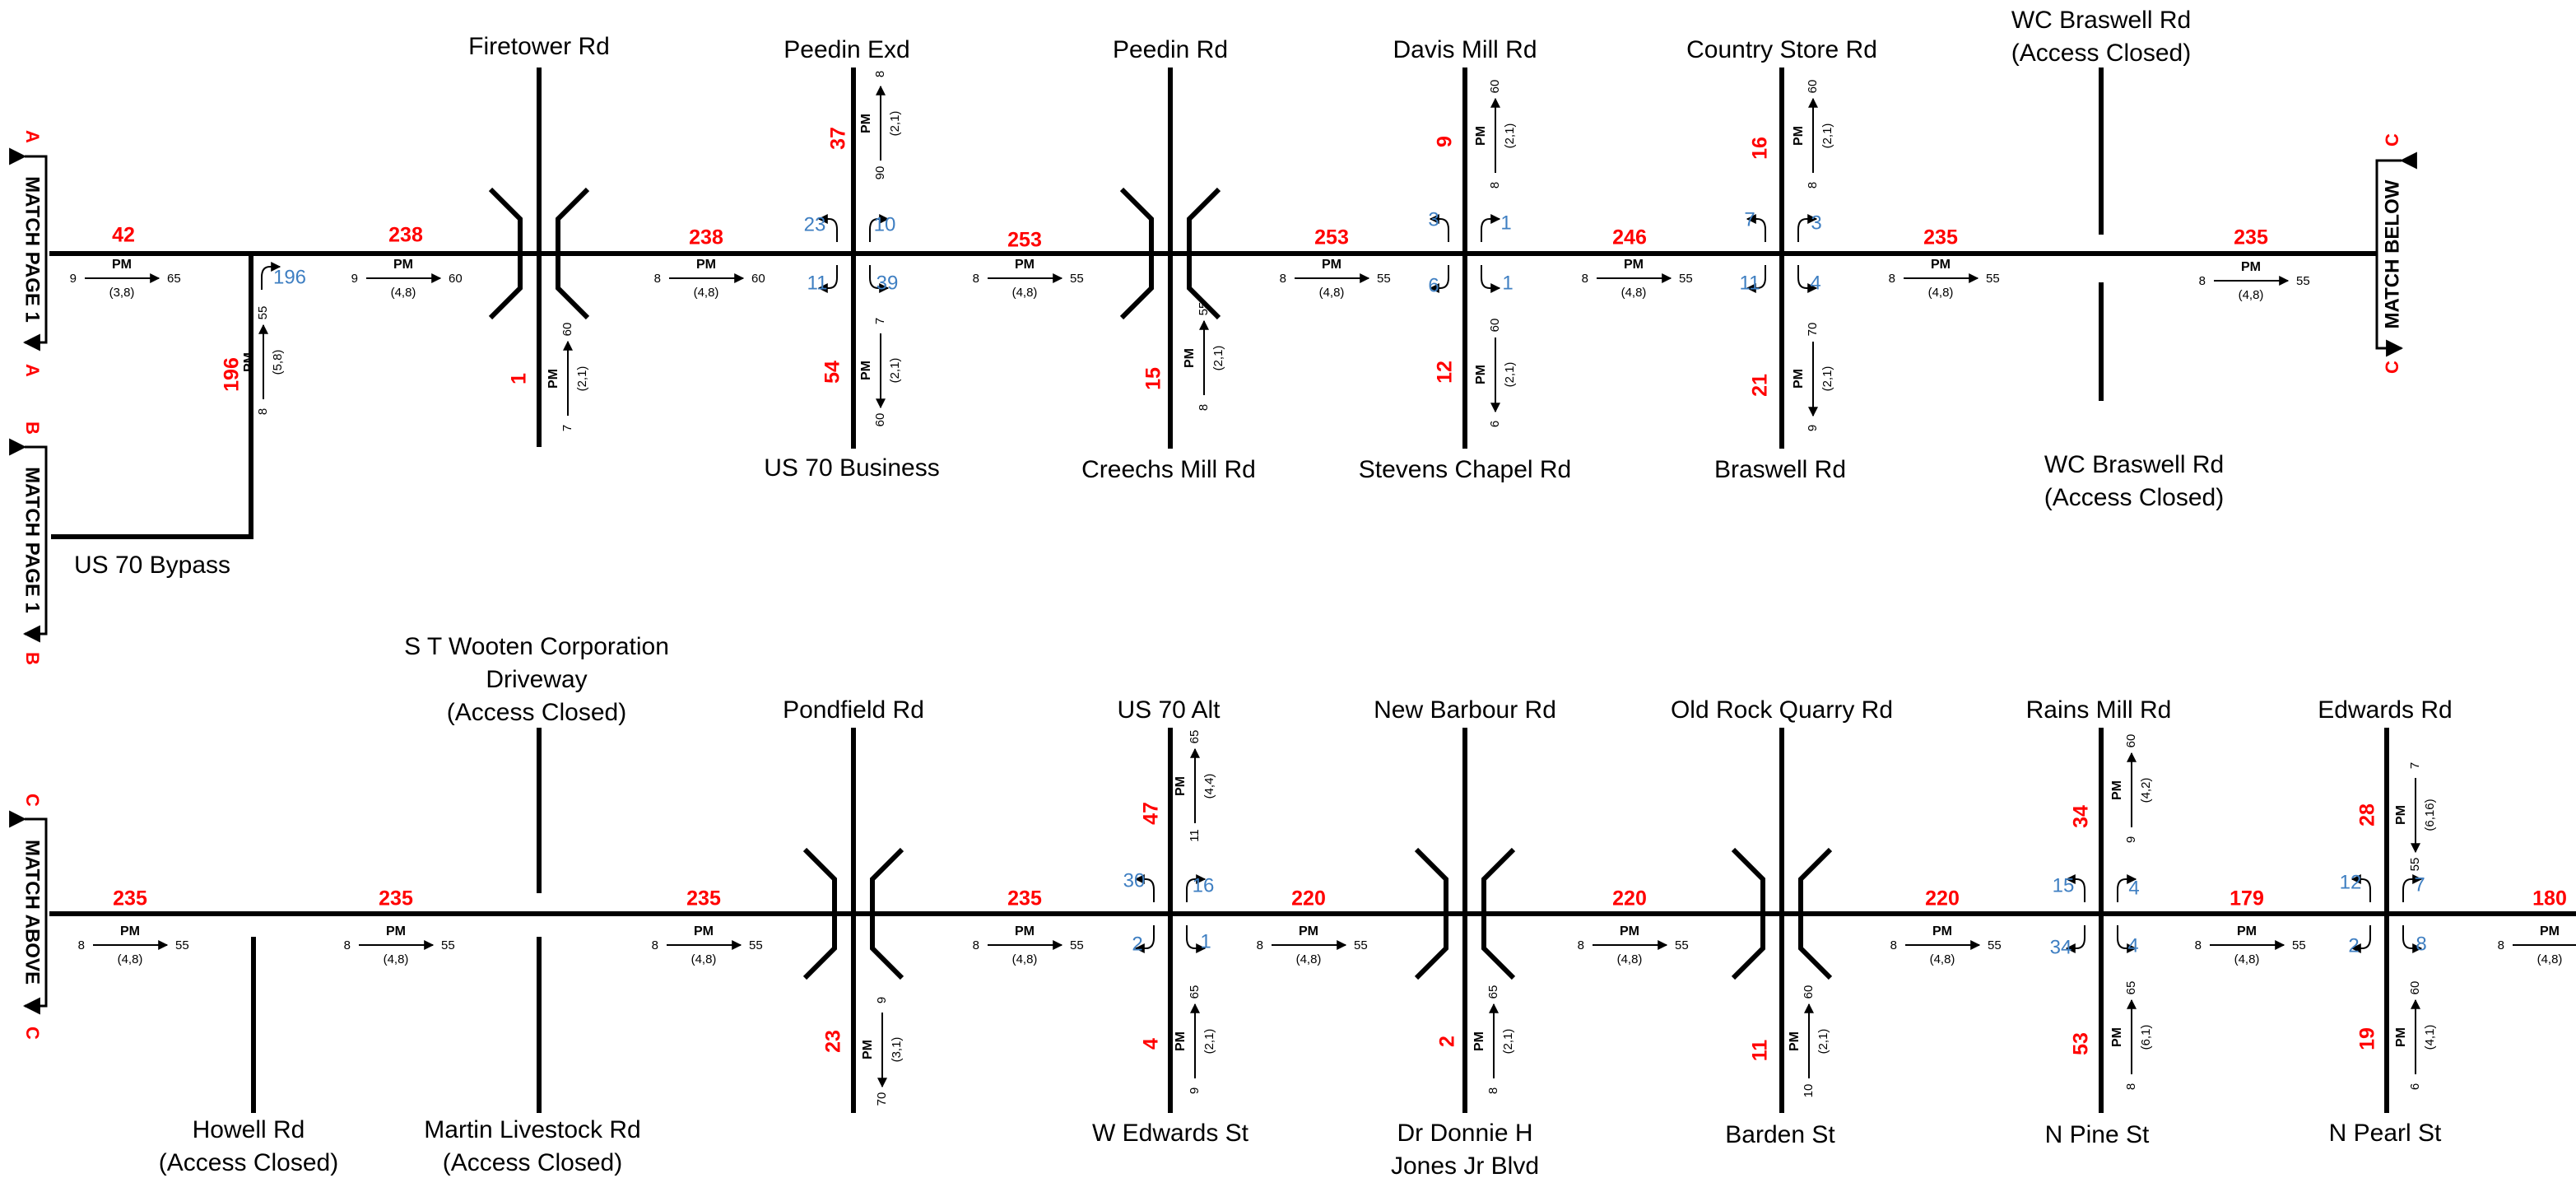 The height and width of the screenshot is (1178, 2576). What do you see at coordinates (249, 1129) in the screenshot?
I see `road-label-howell: Howell Rd` at bounding box center [249, 1129].